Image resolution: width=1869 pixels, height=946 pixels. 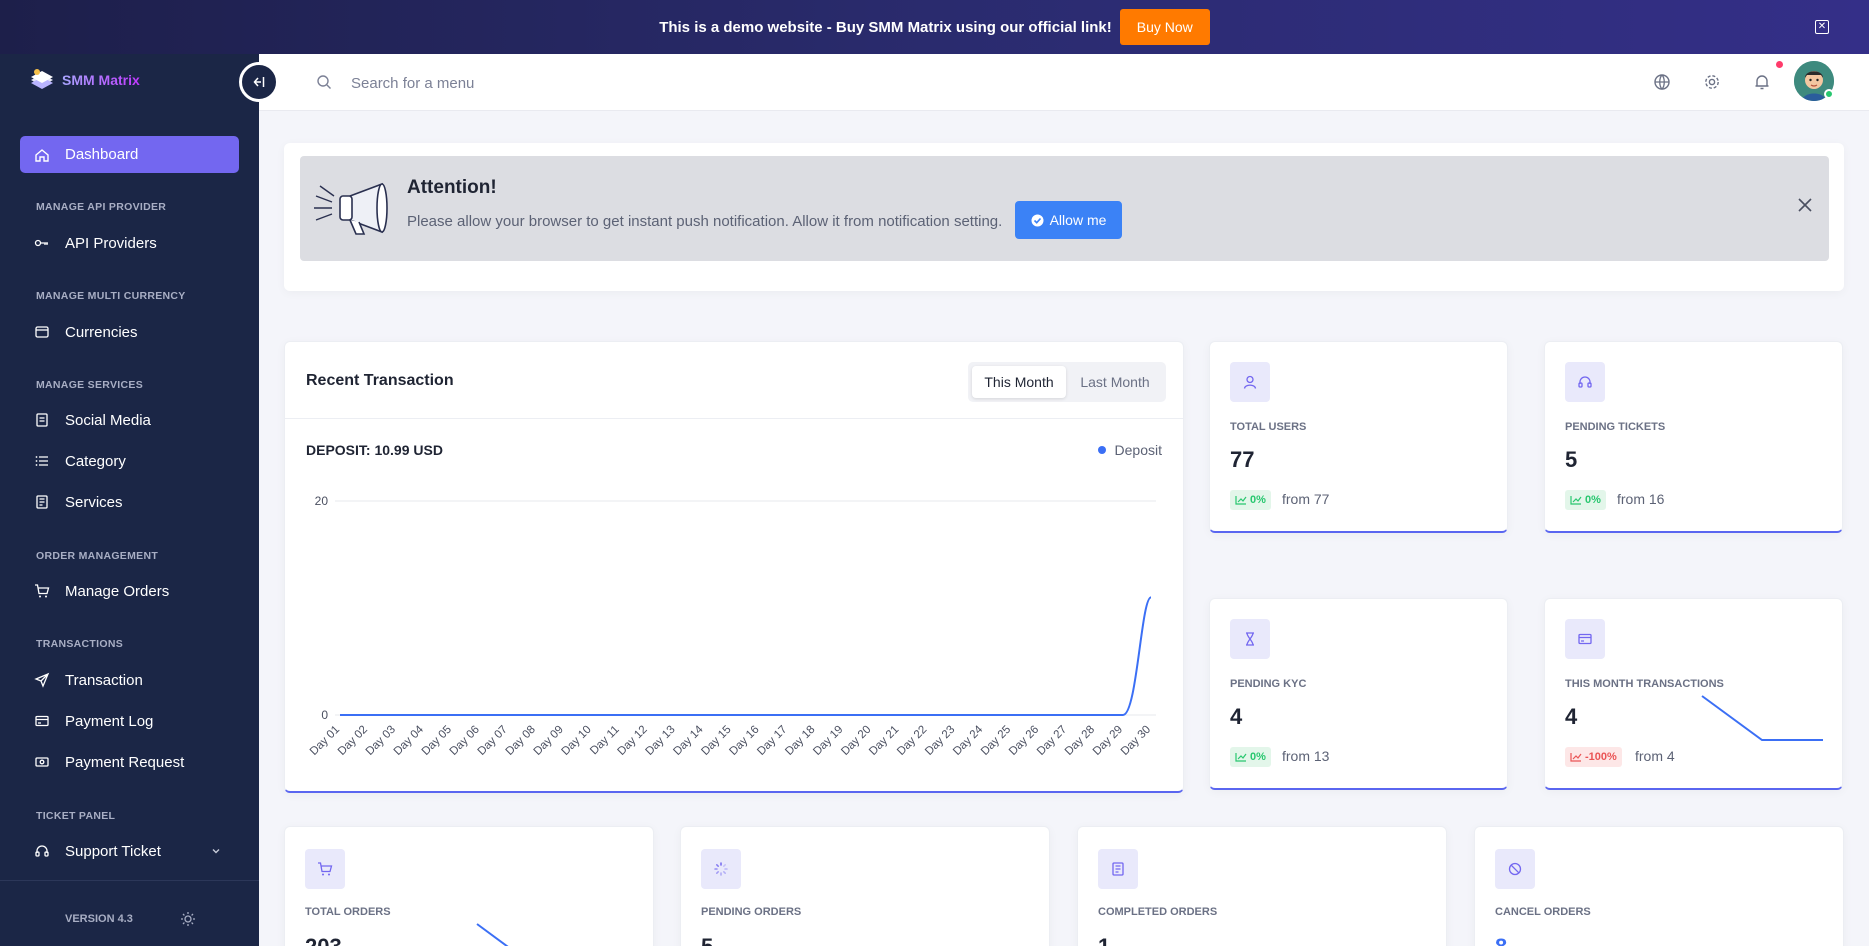 What do you see at coordinates (108, 420) in the screenshot?
I see `sidebar-item-label: Social Media` at bounding box center [108, 420].